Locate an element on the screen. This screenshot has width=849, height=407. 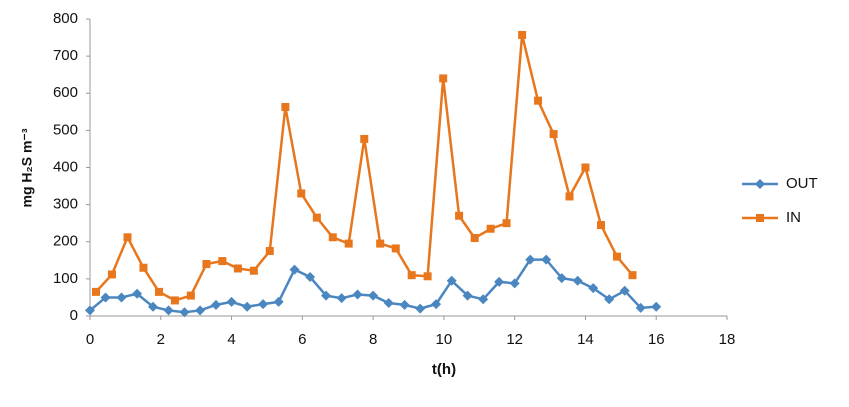
x-tick-label: 2 is located at coordinates (161, 339).